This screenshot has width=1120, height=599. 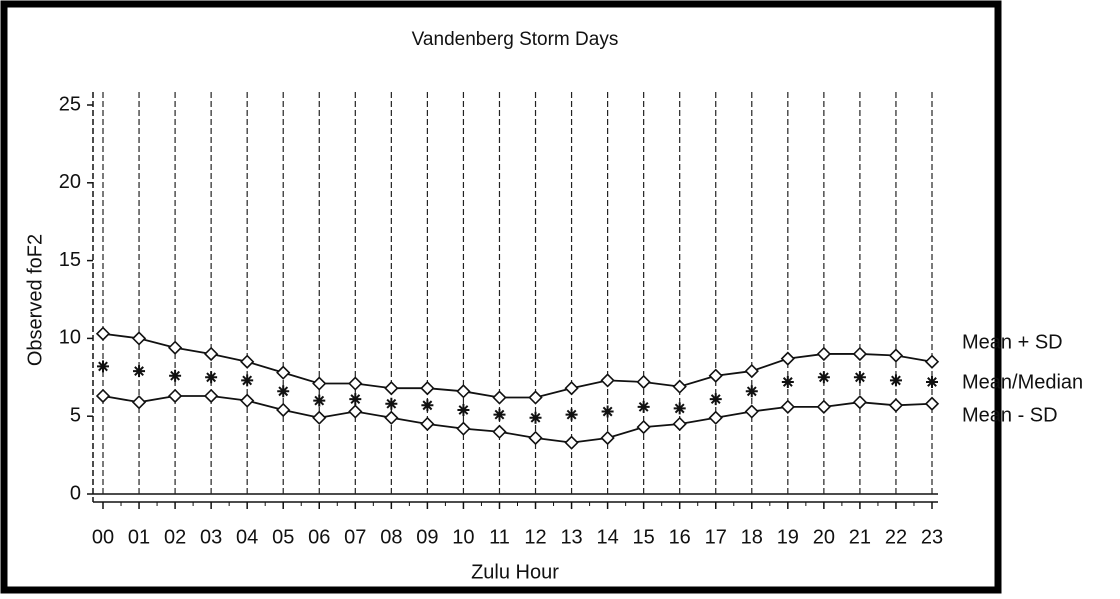 I want to click on legend-label: Mean + SD, so click(x=1012, y=342).